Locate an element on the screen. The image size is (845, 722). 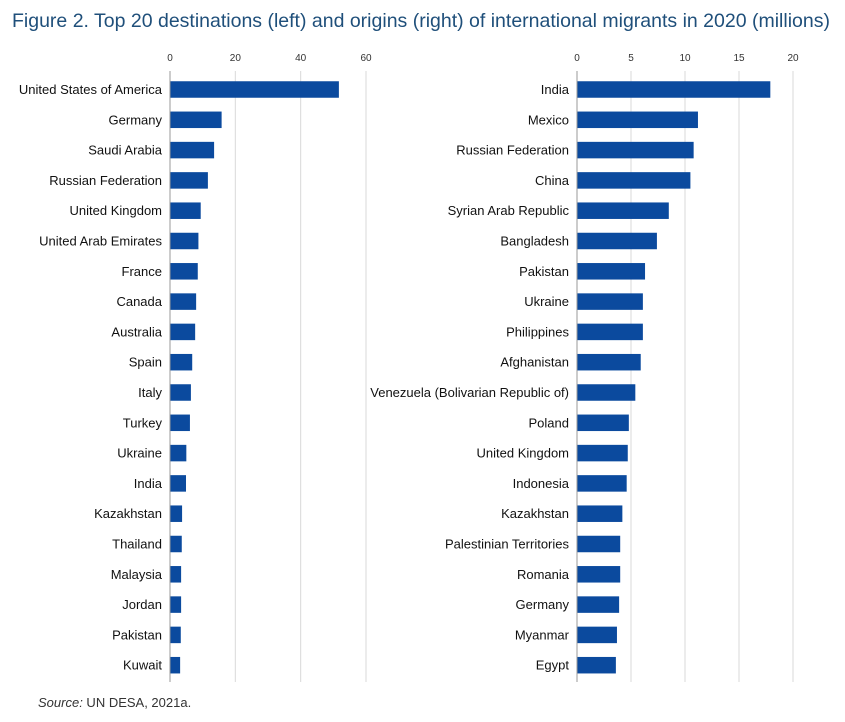
right-category-label: China is located at coordinates (552, 180).